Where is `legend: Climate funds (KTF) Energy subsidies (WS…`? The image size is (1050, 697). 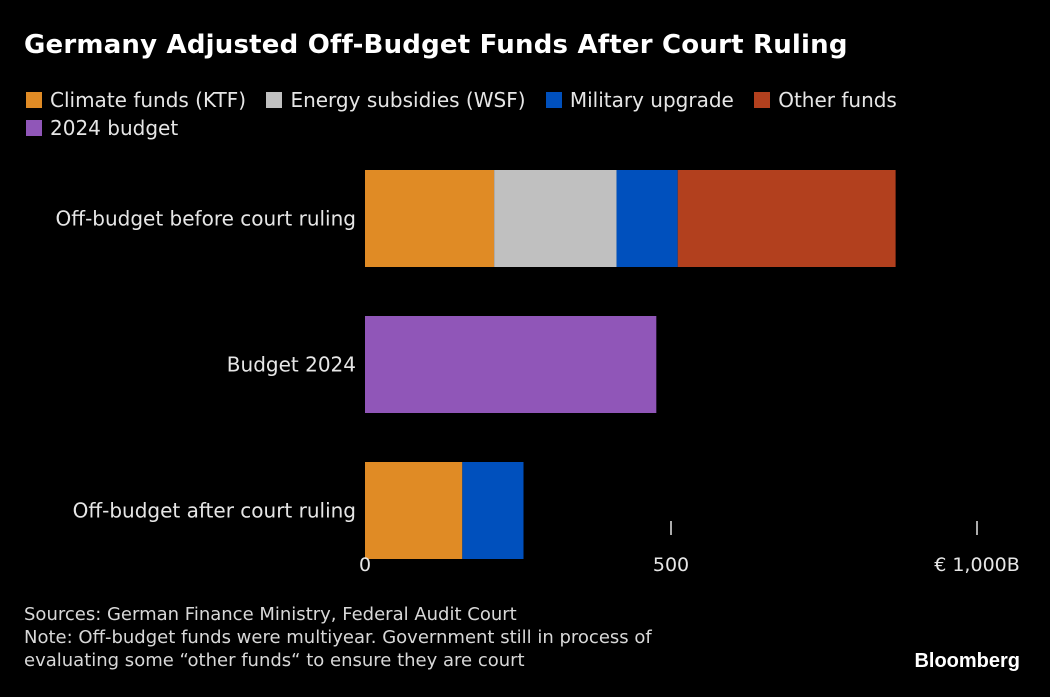
legend: Climate funds (KTF) Energy subsidies (WS… is located at coordinates (506, 114).